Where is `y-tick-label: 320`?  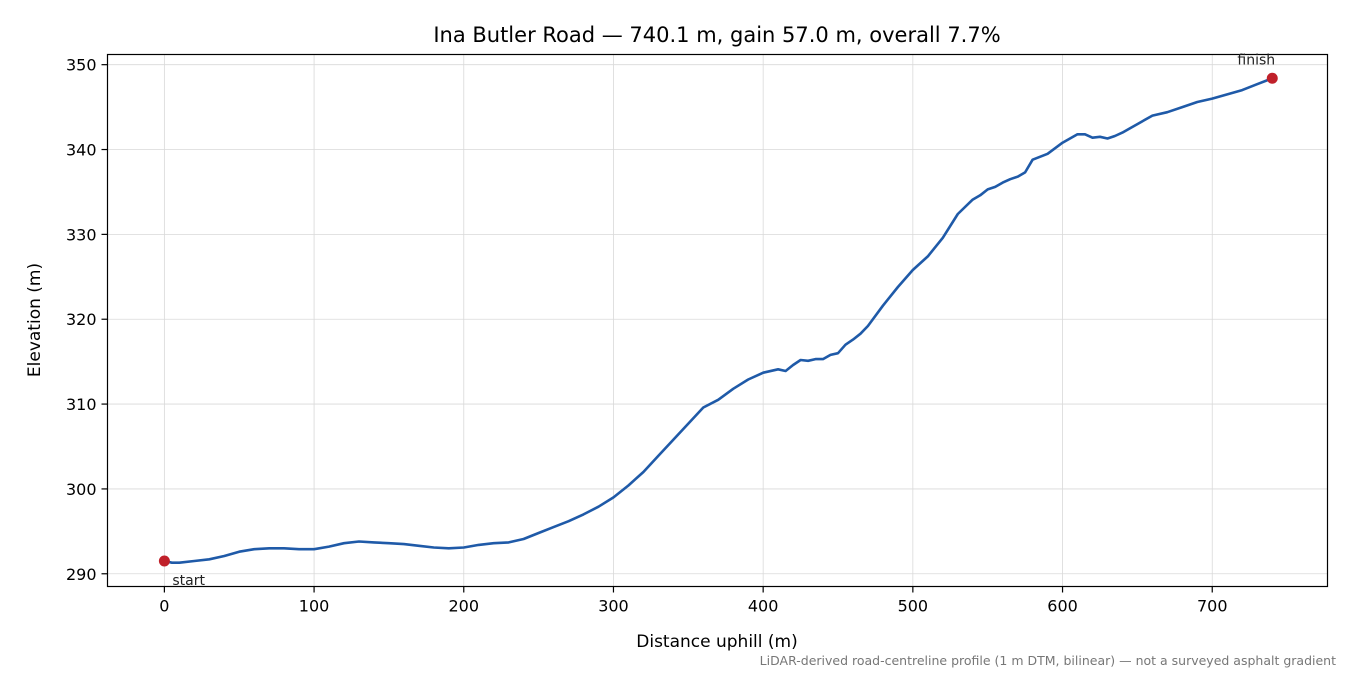 y-tick-label: 320 is located at coordinates (81, 319).